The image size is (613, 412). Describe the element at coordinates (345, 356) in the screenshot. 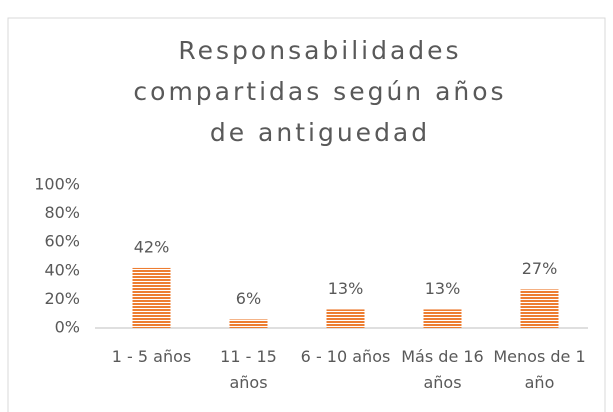

I see `x-tick-label: 6 - 10 años` at that location.